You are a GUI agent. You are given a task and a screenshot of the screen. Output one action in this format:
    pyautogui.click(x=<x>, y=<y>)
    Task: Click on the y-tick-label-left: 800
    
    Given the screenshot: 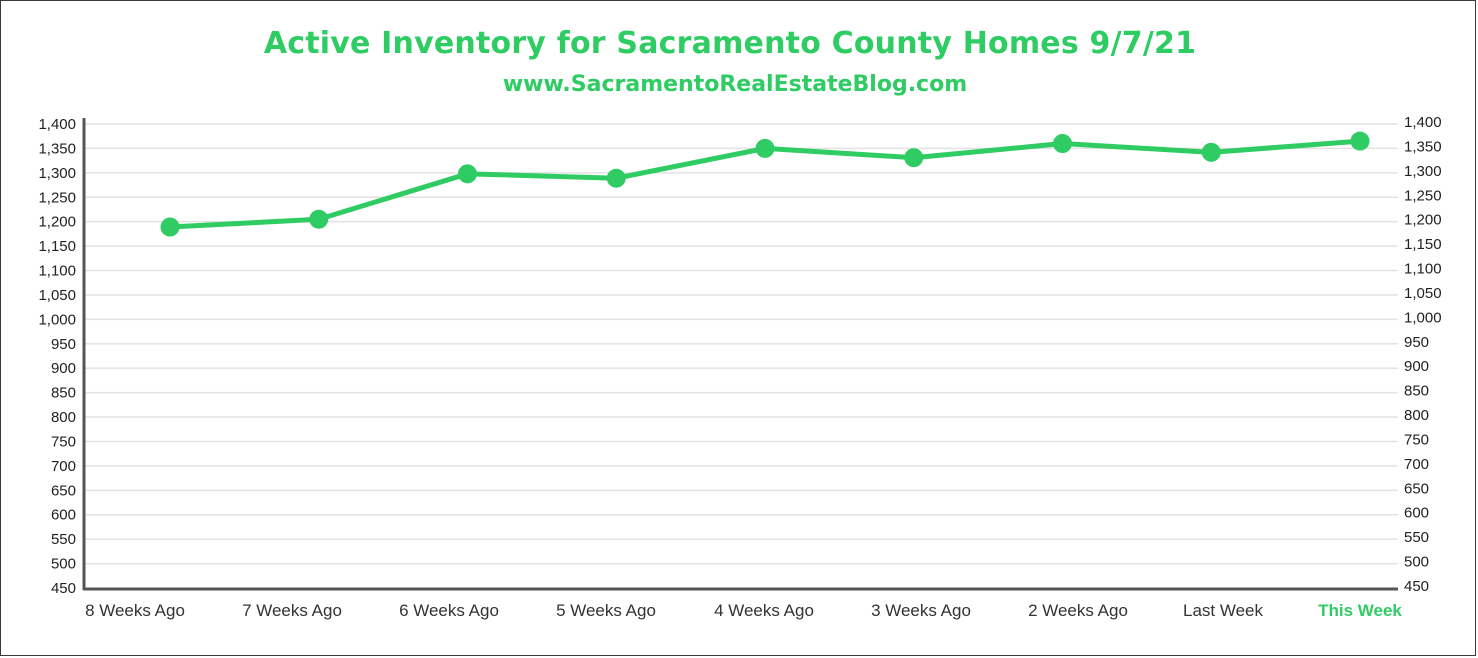 What is the action you would take?
    pyautogui.click(x=63, y=417)
    